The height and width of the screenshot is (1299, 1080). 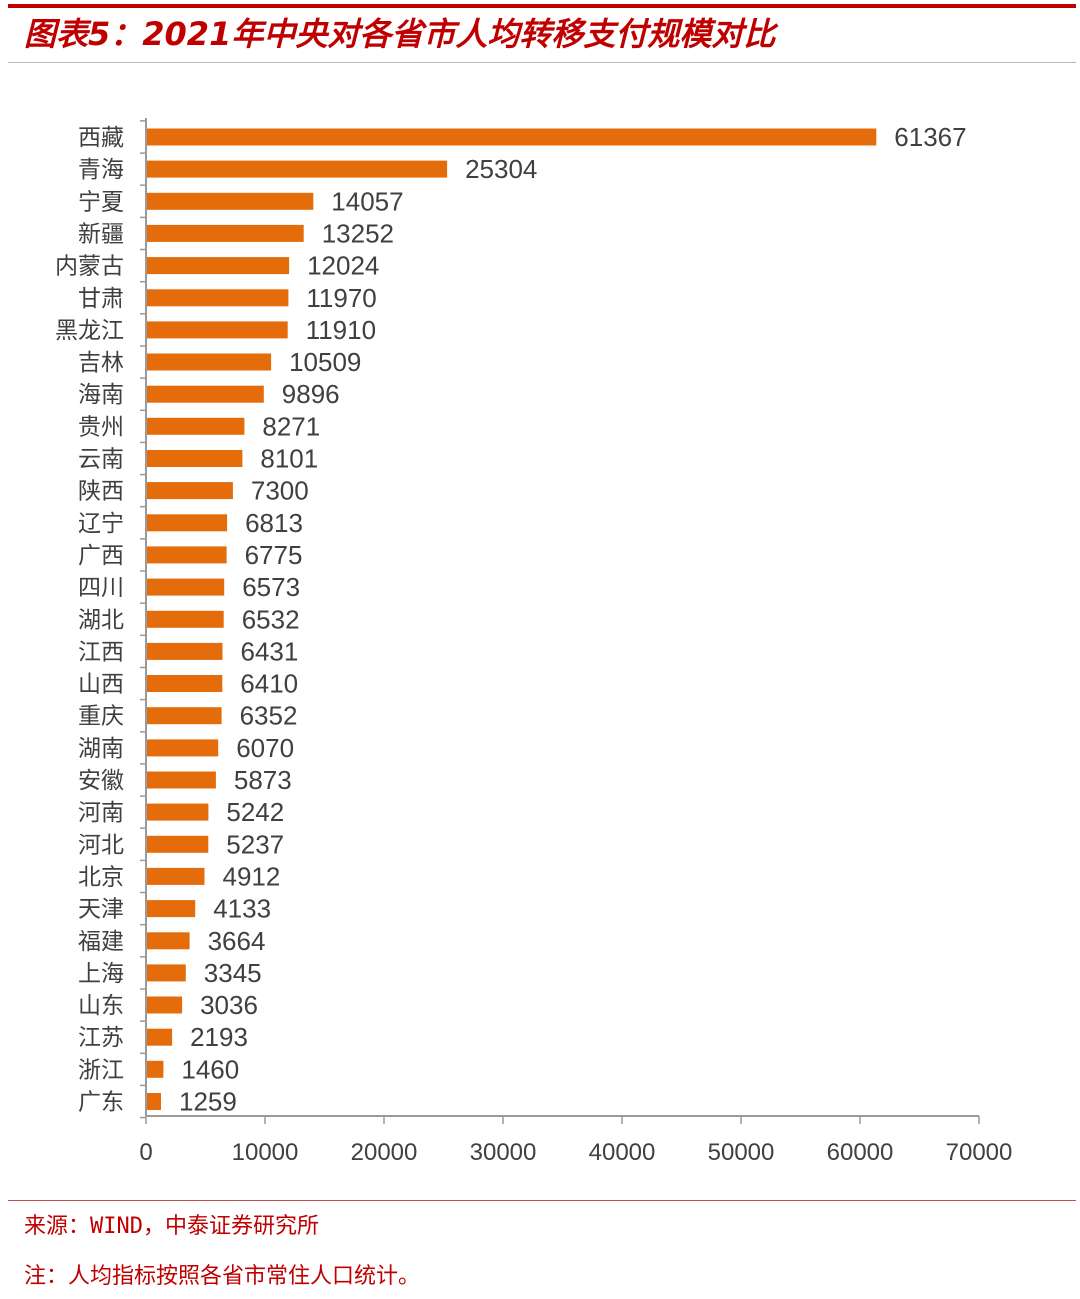 I want to click on data-label: 61367, so click(x=930, y=137).